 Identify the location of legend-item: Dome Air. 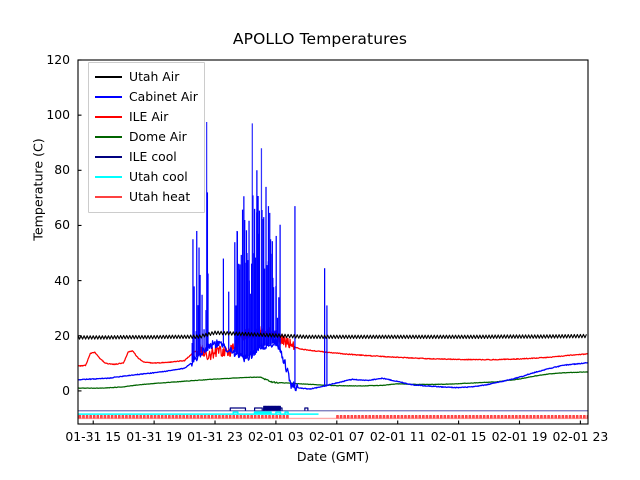
(146, 137).